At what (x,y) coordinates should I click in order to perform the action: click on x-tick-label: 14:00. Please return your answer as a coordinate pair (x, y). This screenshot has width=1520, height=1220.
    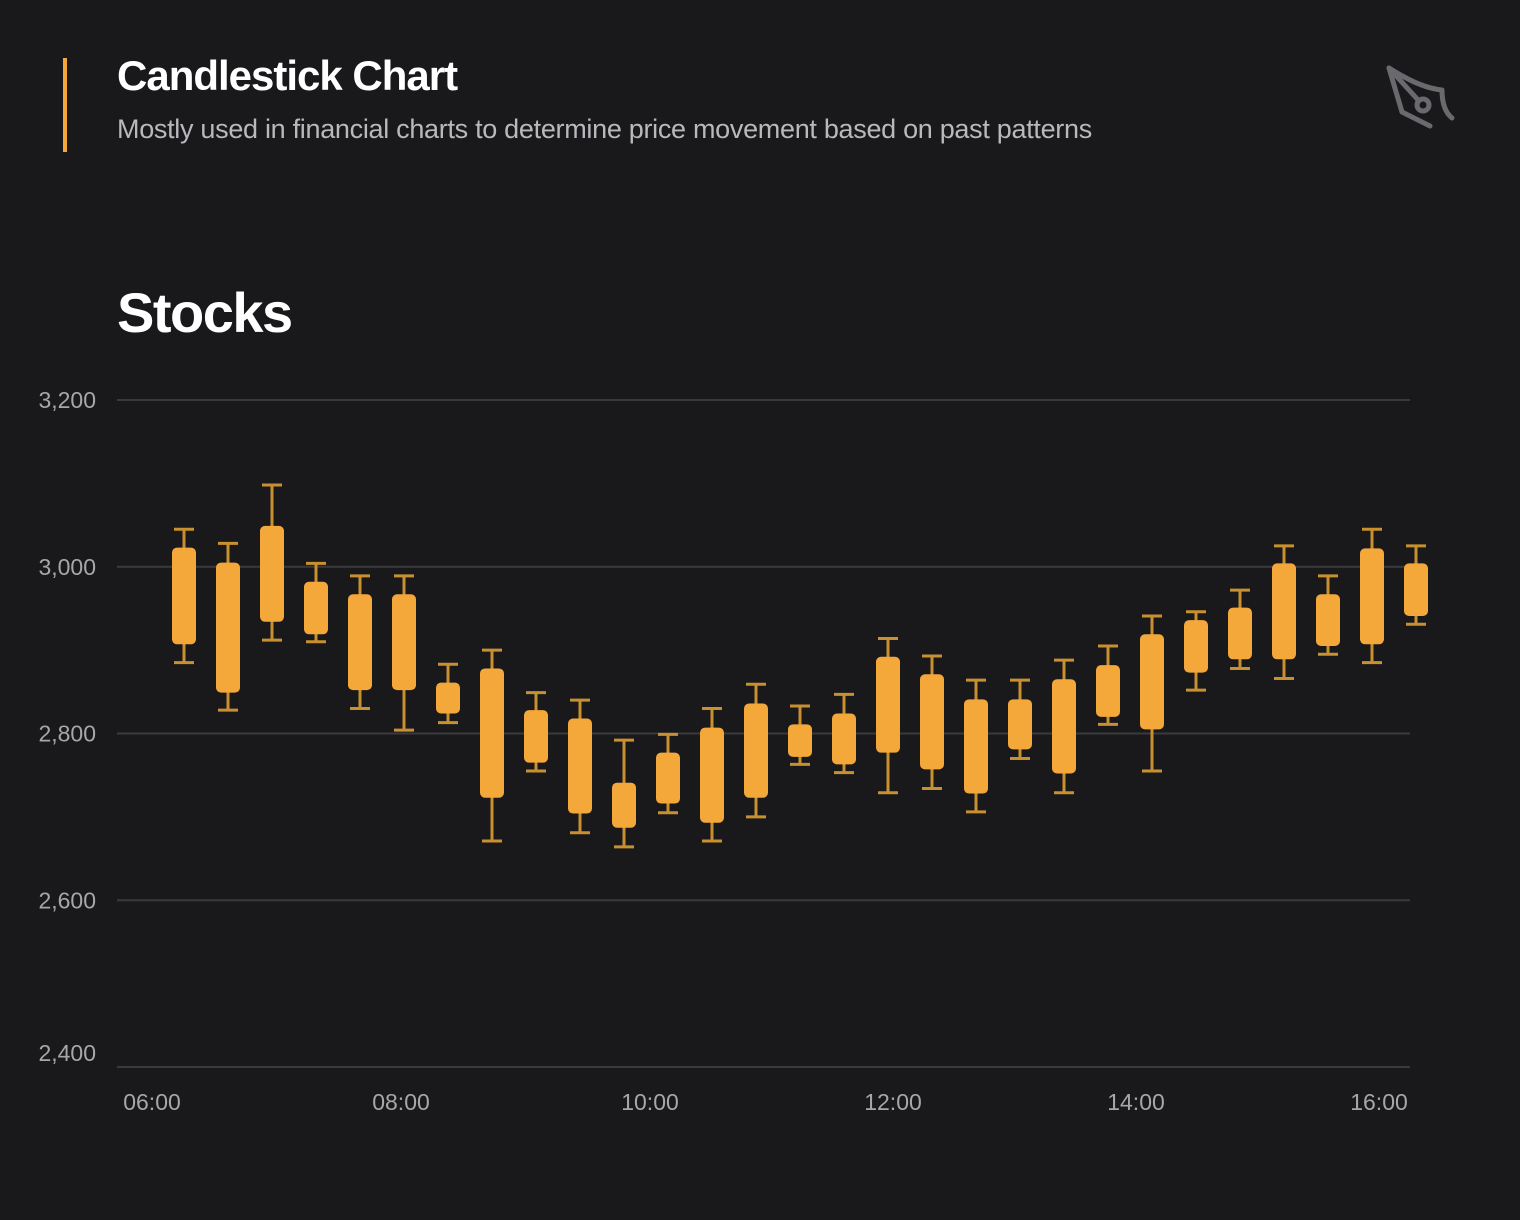
    Looking at the image, I should click on (1136, 1102).